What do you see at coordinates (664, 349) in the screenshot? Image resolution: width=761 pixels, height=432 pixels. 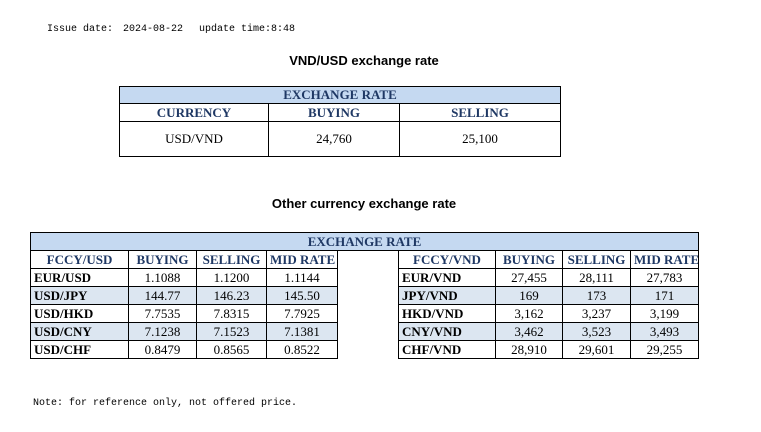 I see `table-cell: 29,255` at bounding box center [664, 349].